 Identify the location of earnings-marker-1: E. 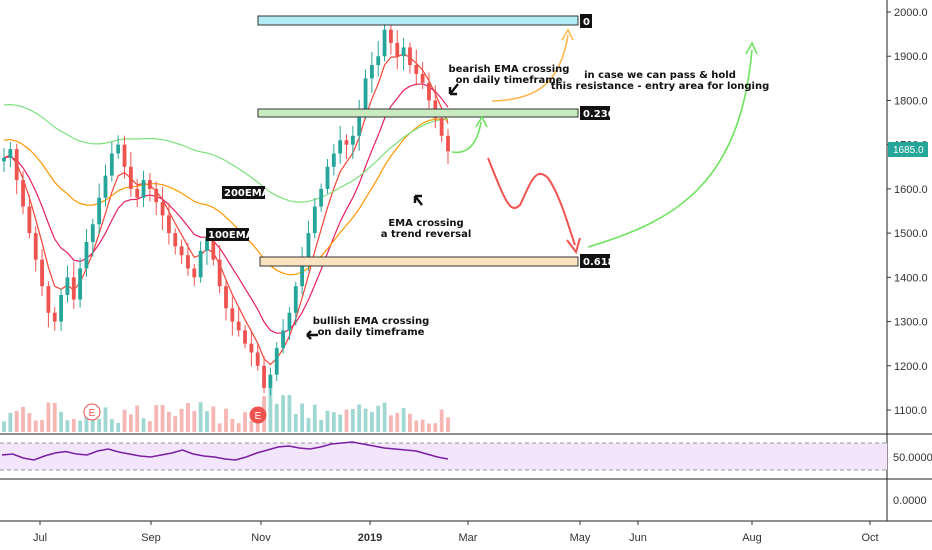
(92, 412).